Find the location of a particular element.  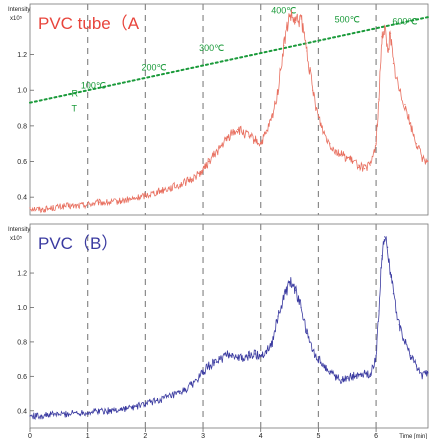

panel-title: PVC（B） is located at coordinates (78, 243).